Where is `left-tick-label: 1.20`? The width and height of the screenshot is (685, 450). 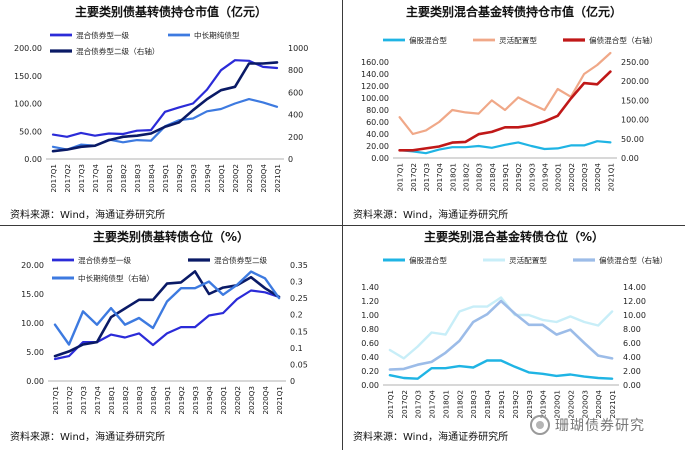 left-tick-label: 1.20 is located at coordinates (370, 301).